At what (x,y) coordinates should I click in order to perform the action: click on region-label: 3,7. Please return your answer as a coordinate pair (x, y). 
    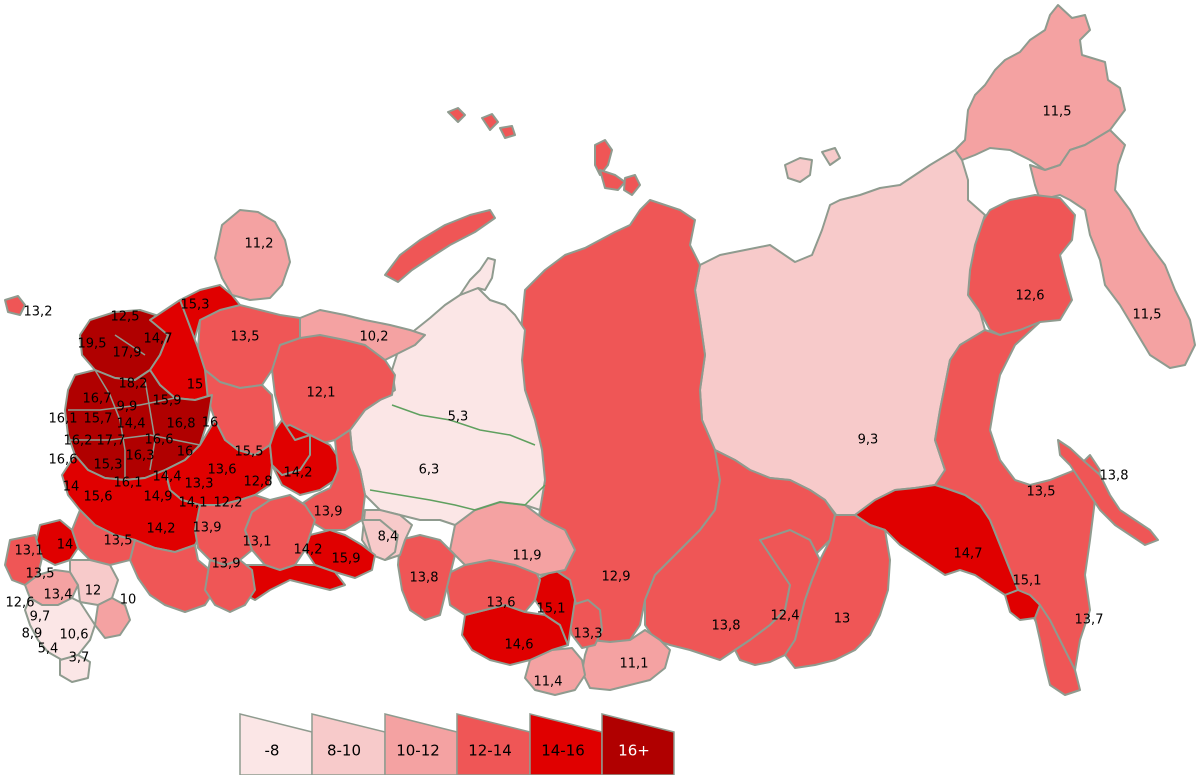
    Looking at the image, I should click on (79, 658).